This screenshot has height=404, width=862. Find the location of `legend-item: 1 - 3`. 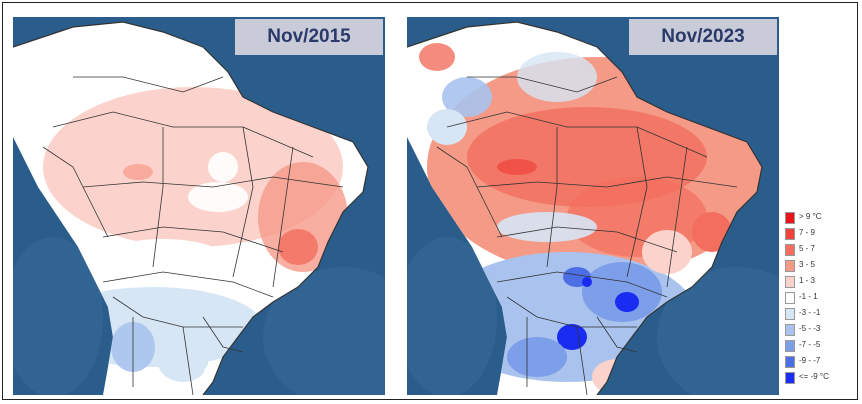

legend-item: 1 - 3 is located at coordinates (820, 282).